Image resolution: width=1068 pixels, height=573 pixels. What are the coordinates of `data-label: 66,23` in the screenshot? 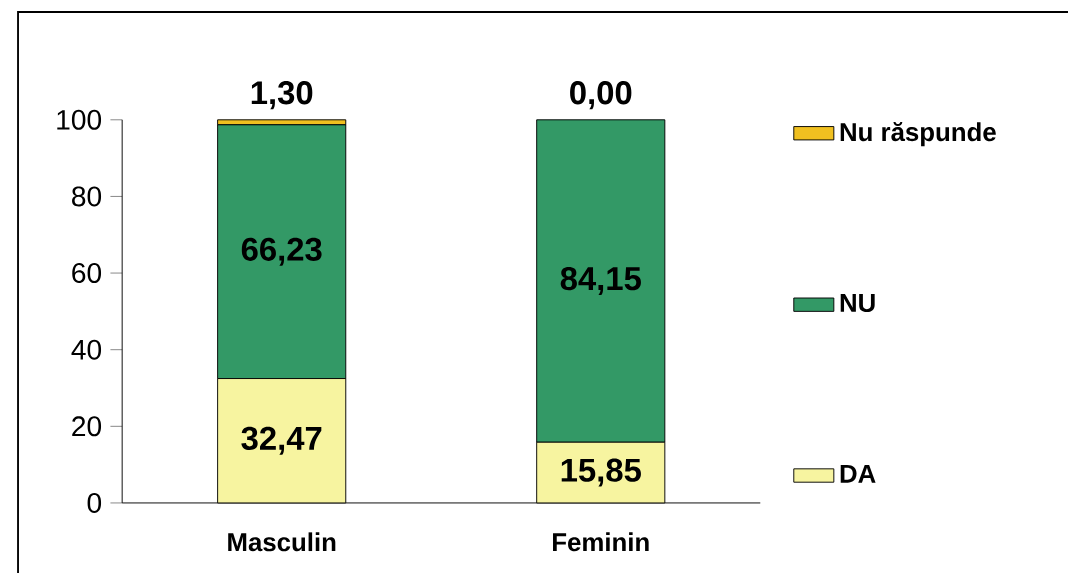 It's located at (281, 251).